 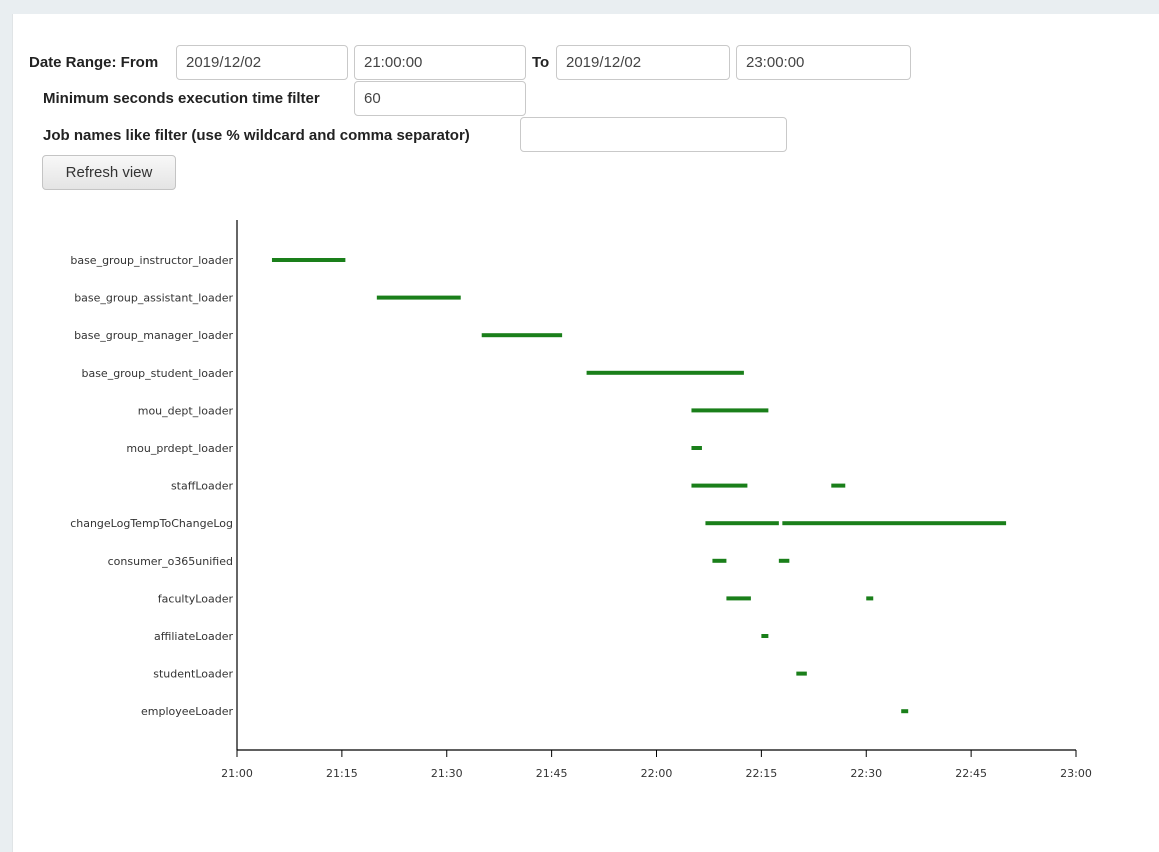 What do you see at coordinates (187, 711) in the screenshot?
I see `job-name-label: employeeLoader` at bounding box center [187, 711].